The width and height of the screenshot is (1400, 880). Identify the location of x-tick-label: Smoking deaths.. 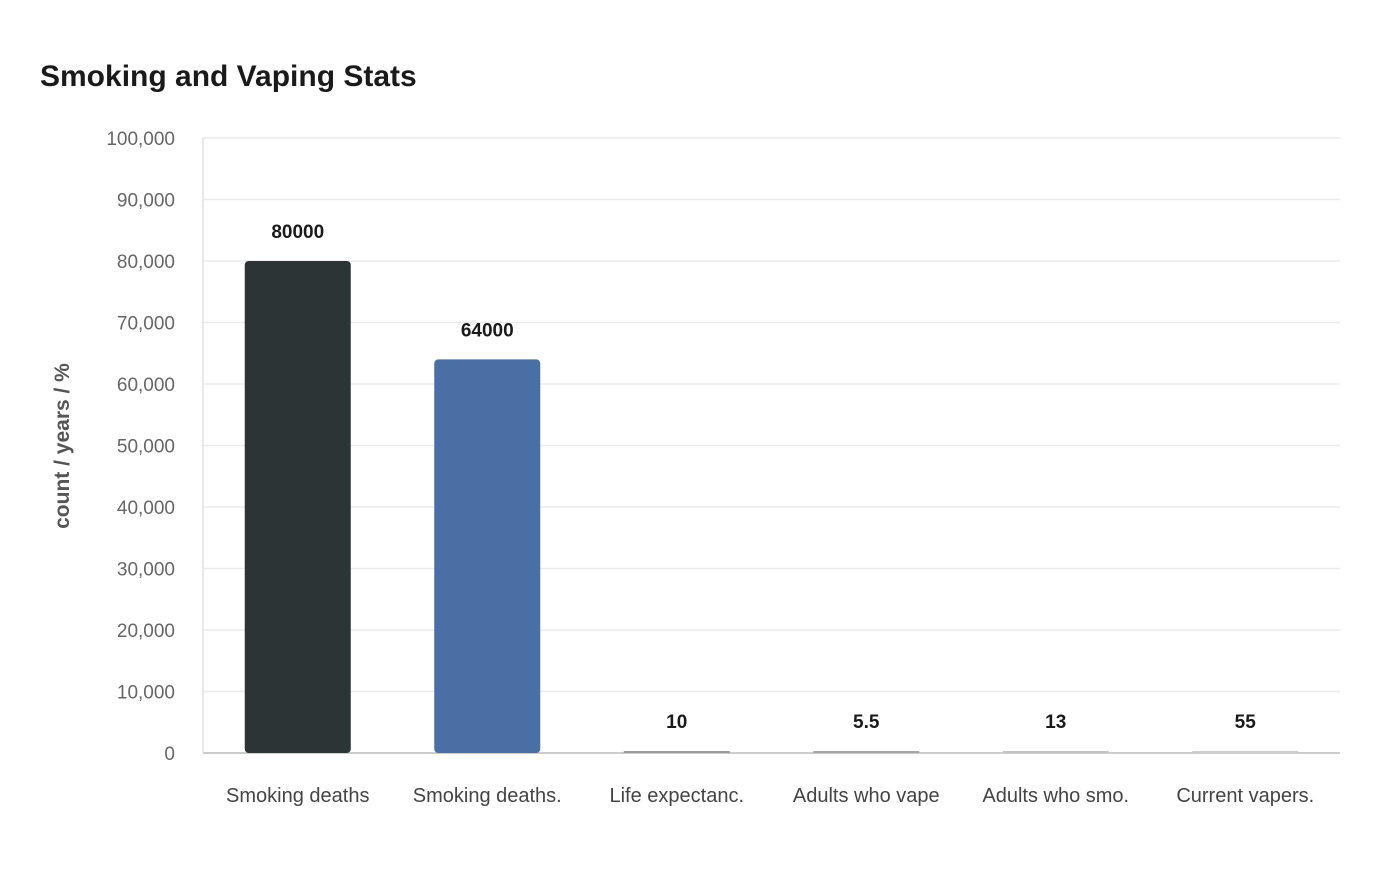
(487, 796).